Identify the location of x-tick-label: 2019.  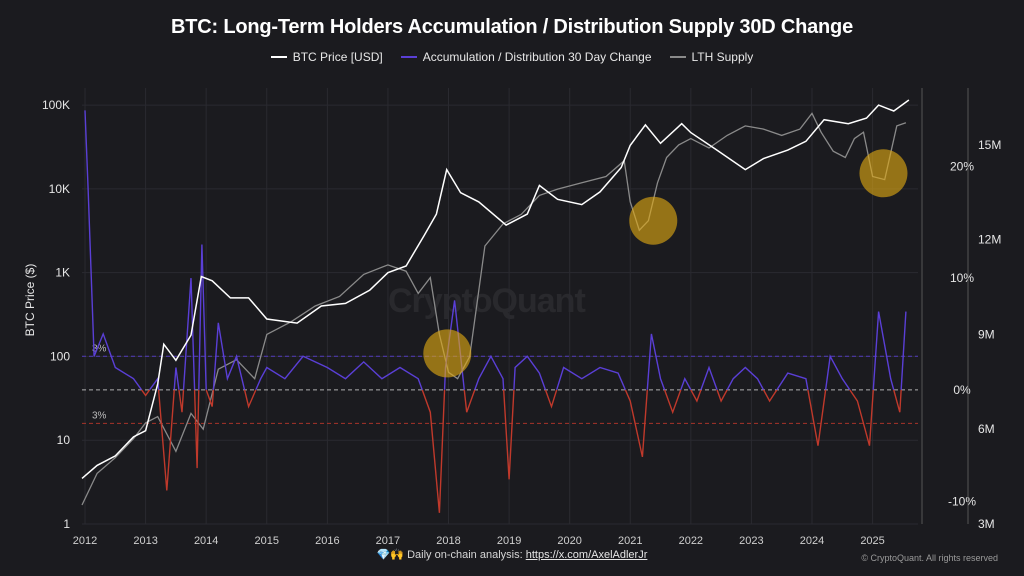
(509, 541).